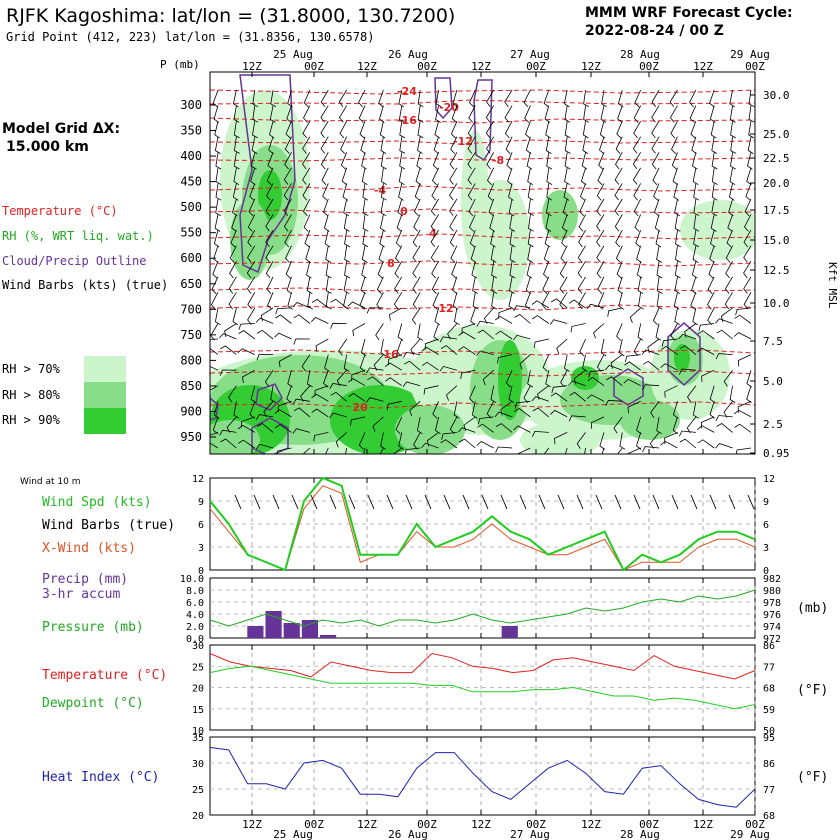 This screenshot has width=840, height=840. I want to click on pressure-label-750: 750, so click(191, 335).